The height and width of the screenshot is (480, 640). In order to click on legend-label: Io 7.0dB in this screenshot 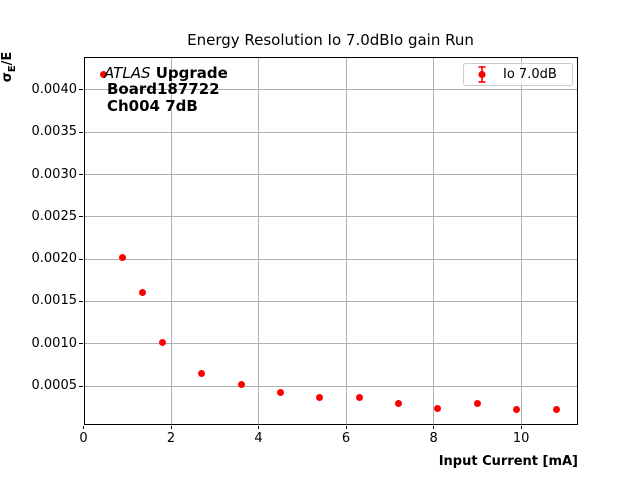, I will do `click(530, 74)`.